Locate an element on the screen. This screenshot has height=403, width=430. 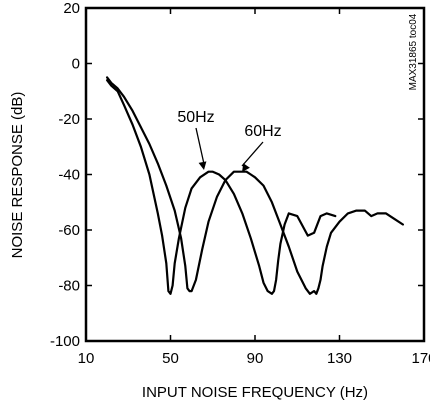
y-tick-label: -40 is located at coordinates (69, 175).